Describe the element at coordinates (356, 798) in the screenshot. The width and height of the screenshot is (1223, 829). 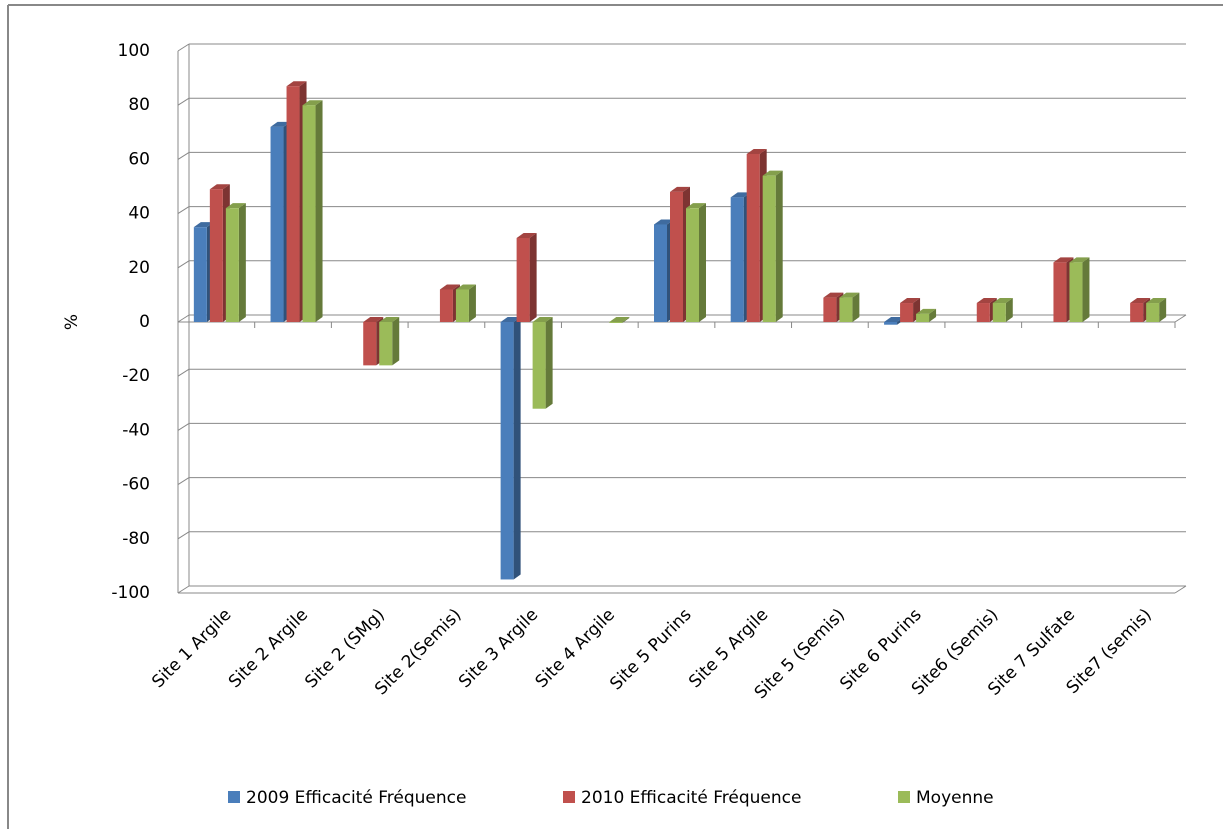
I see `legend-label: 2009 Efficacité Fréquence` at that location.